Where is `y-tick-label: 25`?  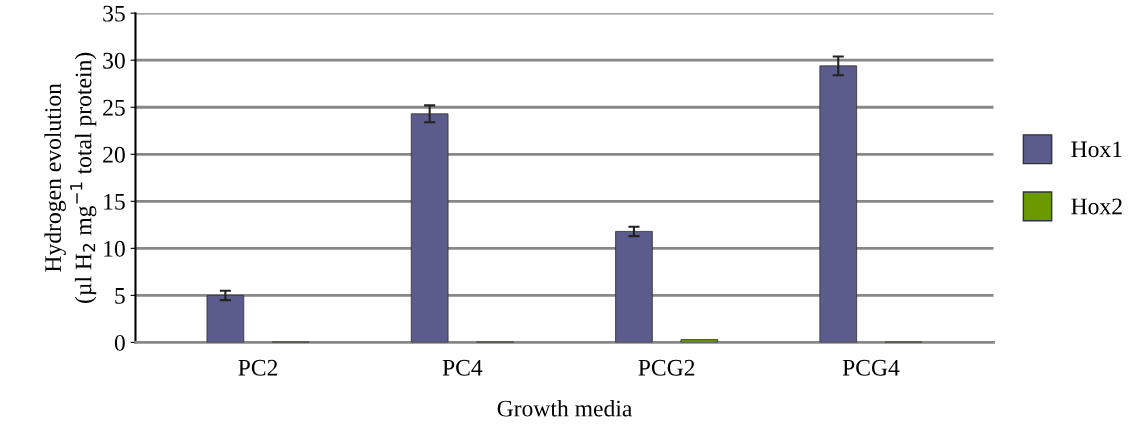
y-tick-label: 25 is located at coordinates (114, 107).